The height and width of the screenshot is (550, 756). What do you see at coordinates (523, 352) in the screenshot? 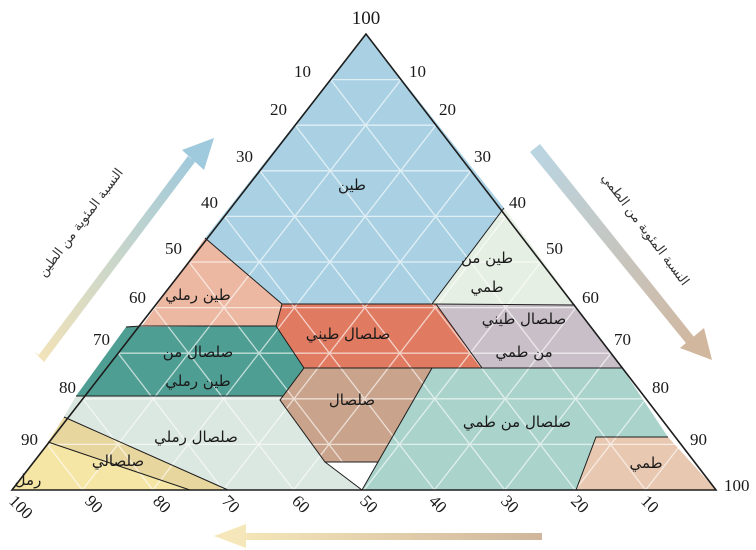
I see `label-silty-clay-loam-line2: من طمي` at bounding box center [523, 352].